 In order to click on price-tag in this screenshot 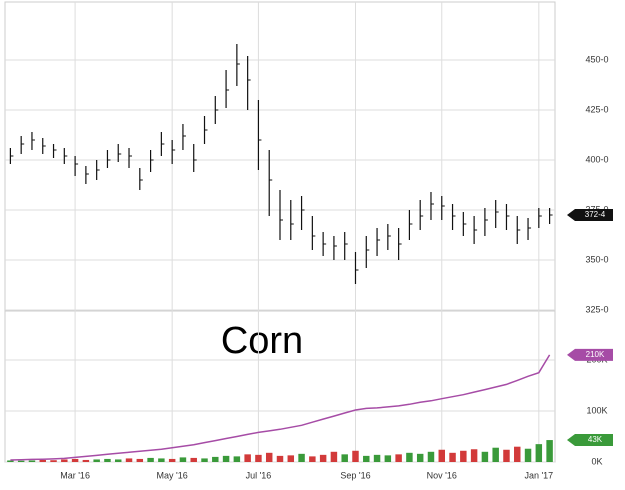, I will do `click(590, 215)`.